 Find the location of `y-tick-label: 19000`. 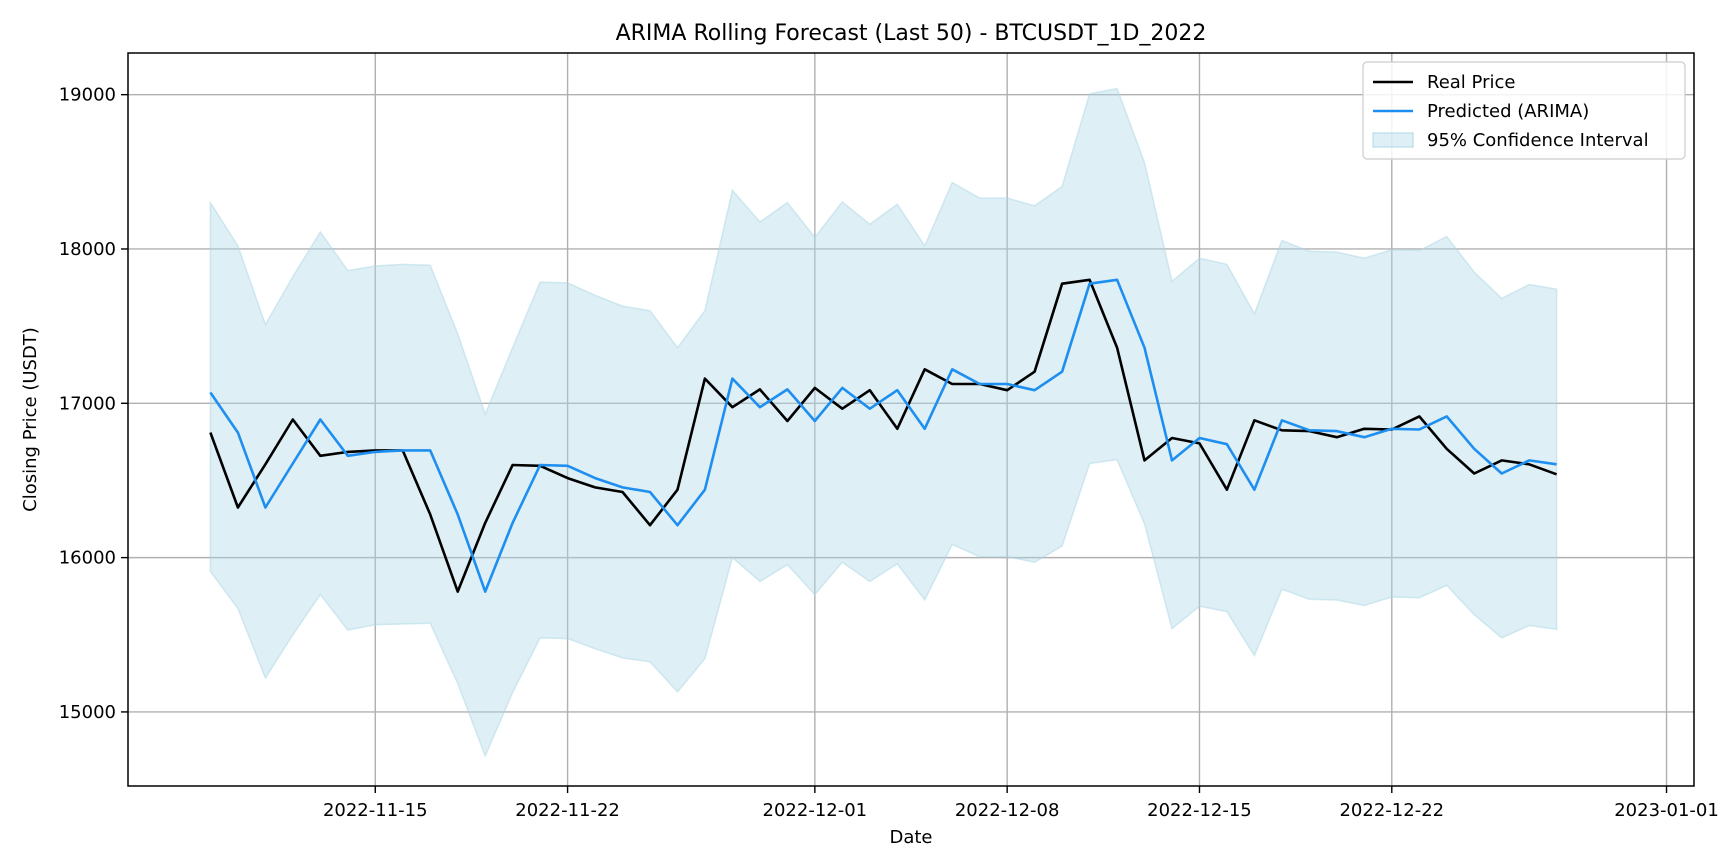

y-tick-label: 19000 is located at coordinates (87, 95).